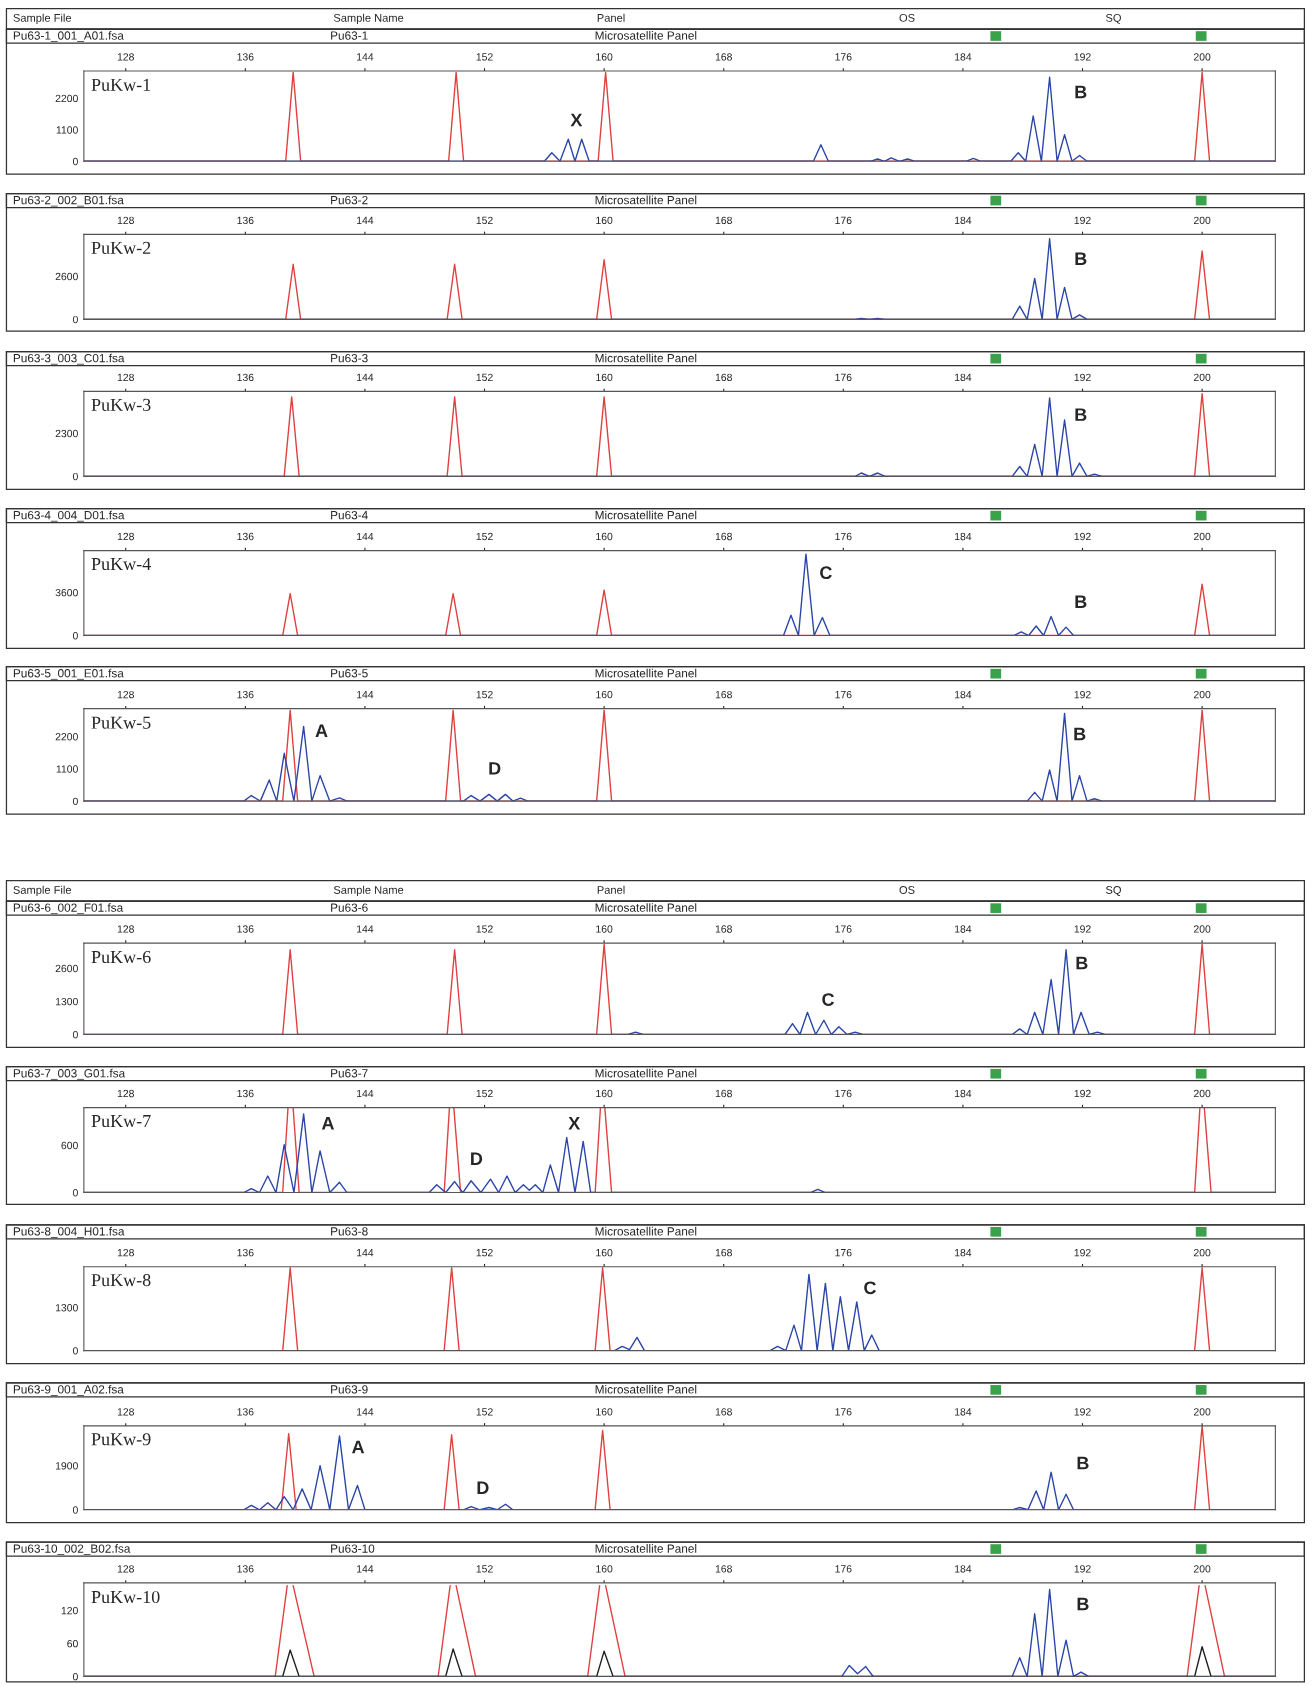  Describe the element at coordinates (68, 201) in the screenshot. I see `text: Pu63-2_002_B01.fsa` at that location.